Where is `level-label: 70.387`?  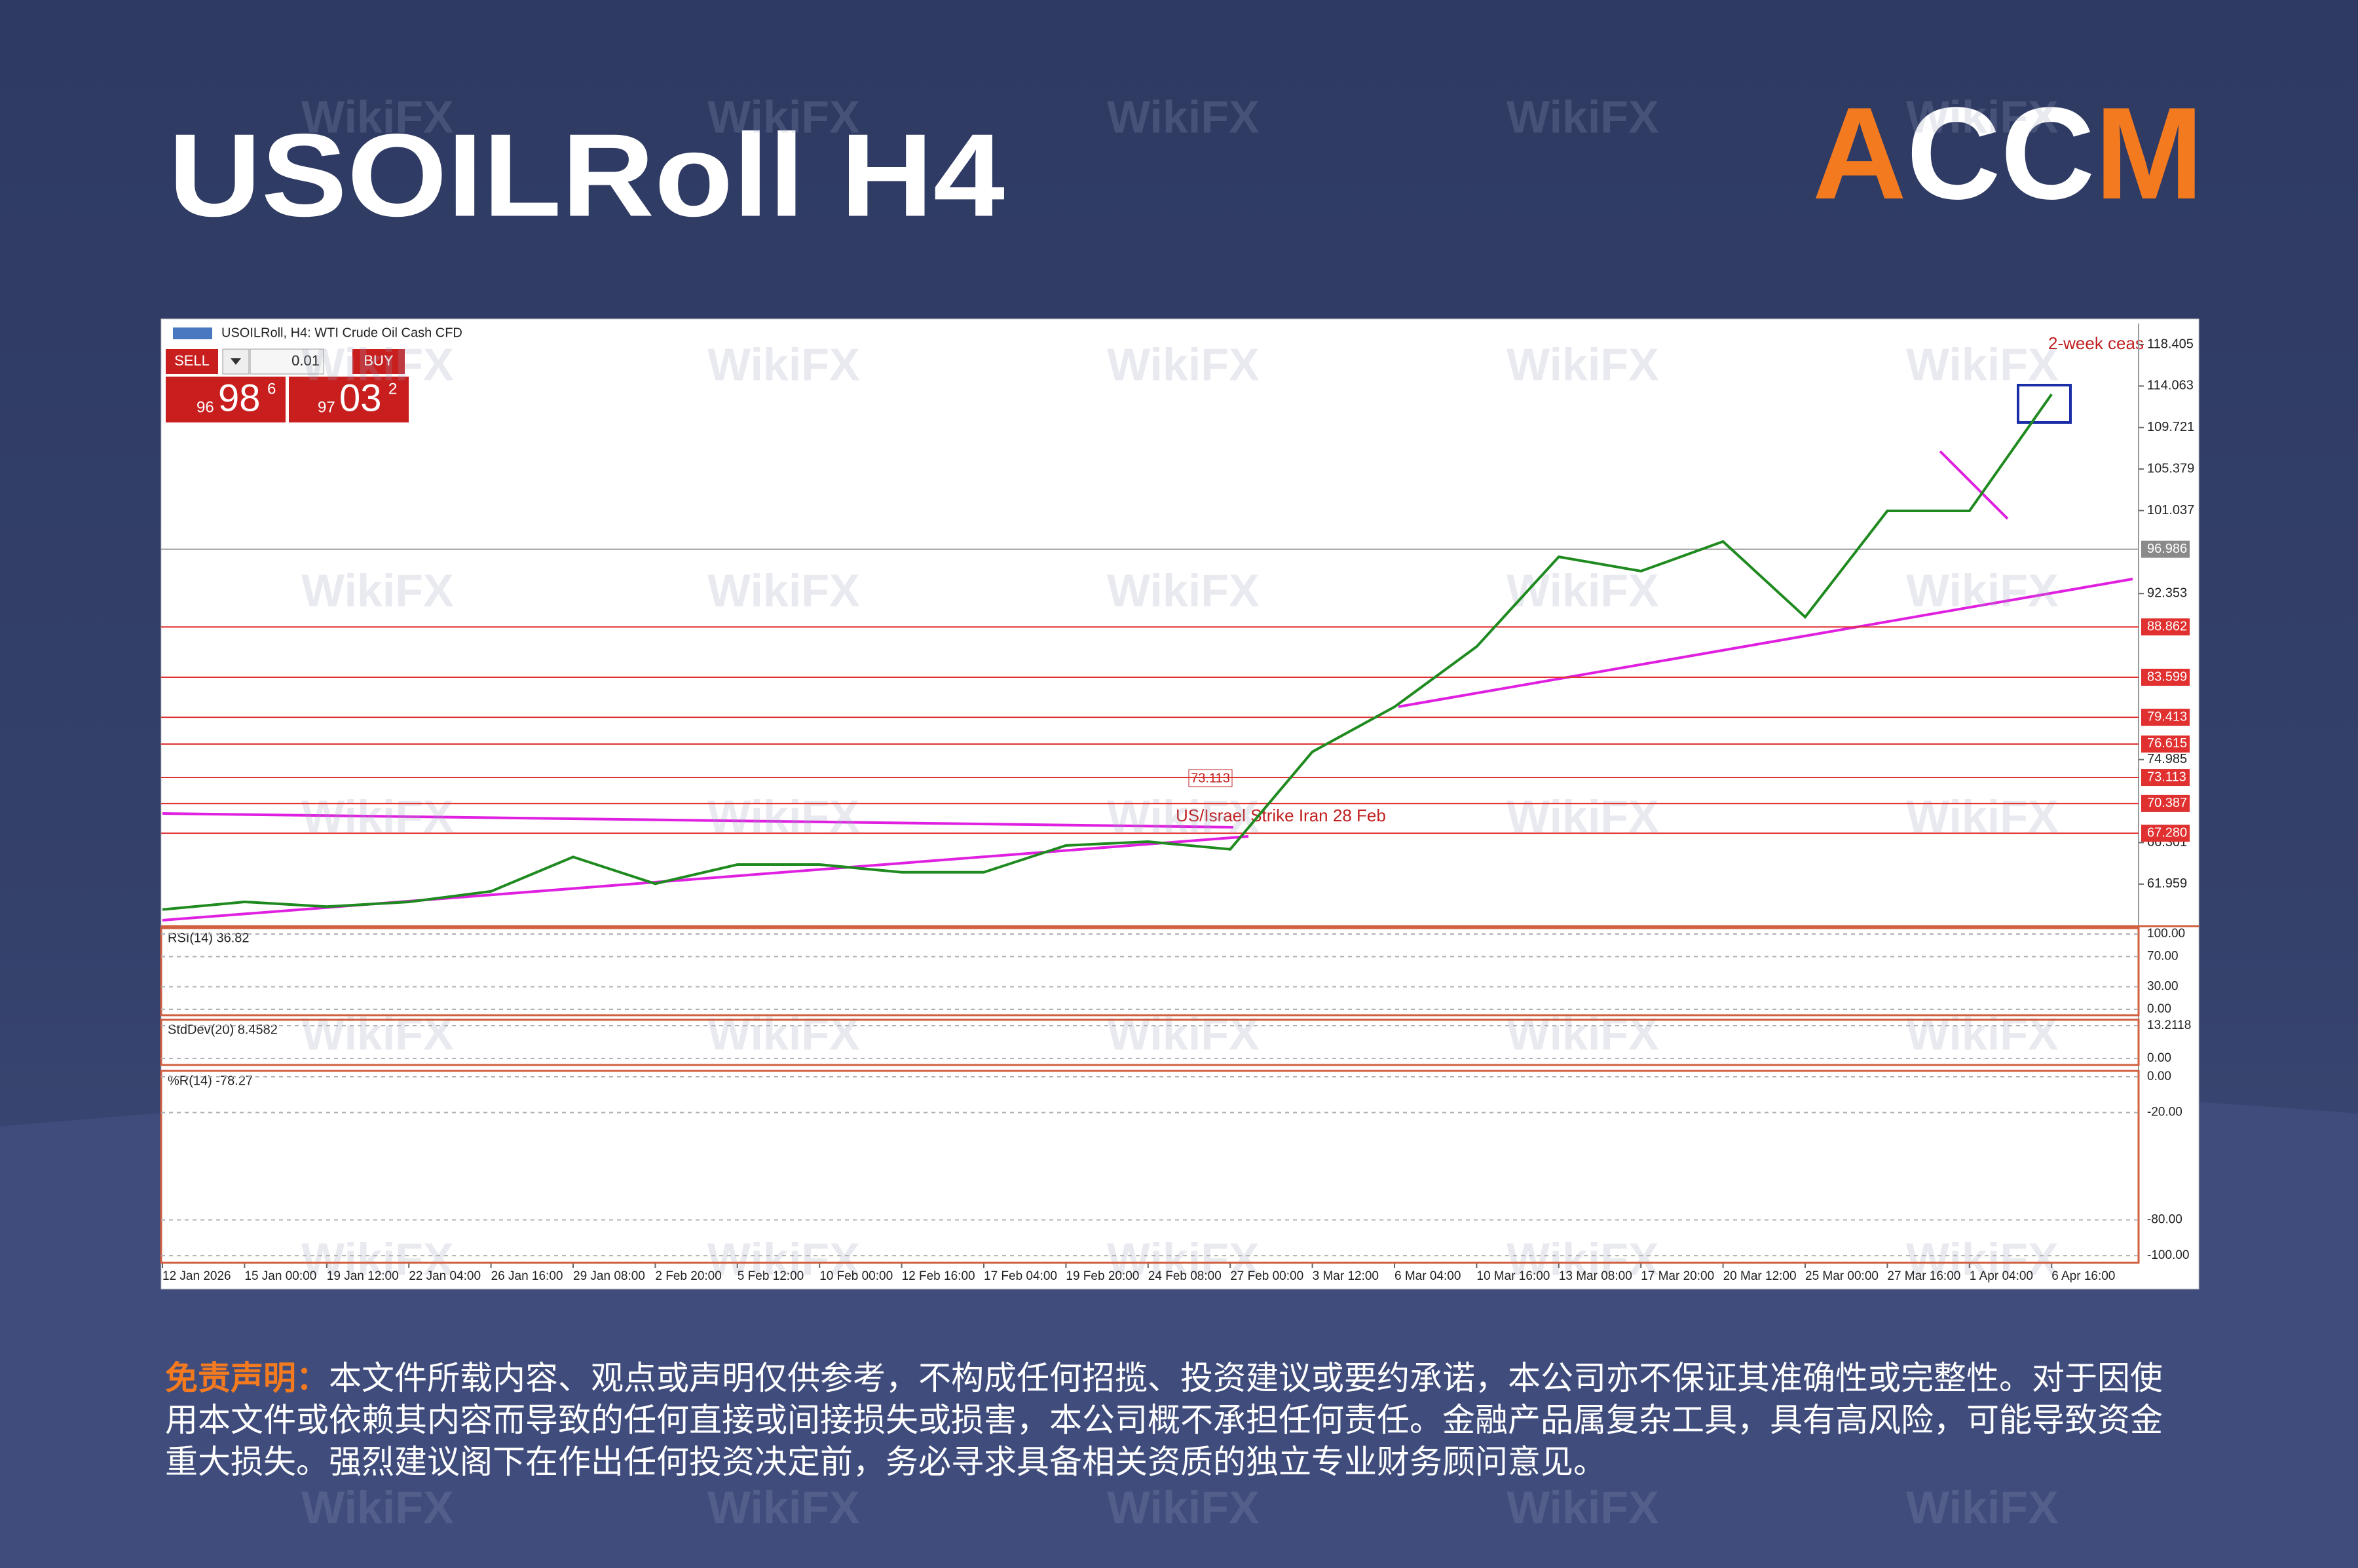 level-label: 70.387 is located at coordinates (2167, 803).